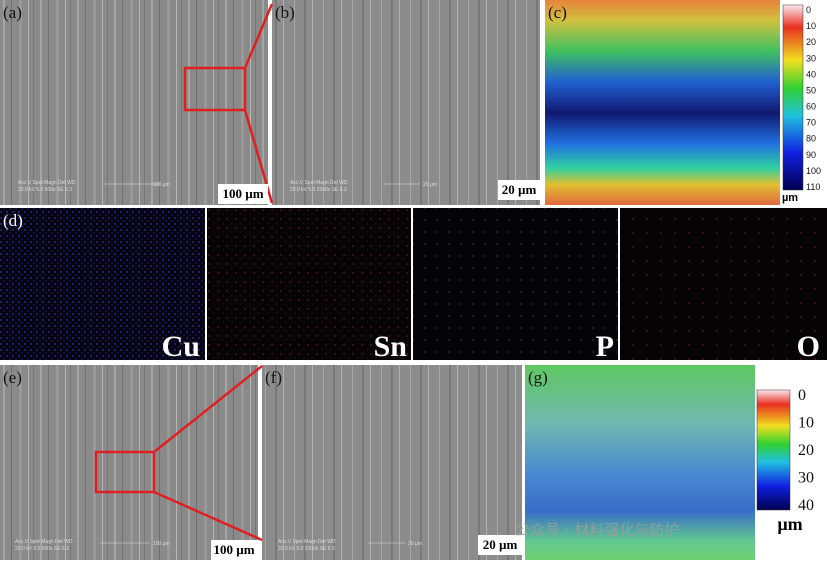  What do you see at coordinates (811, 155) in the screenshot?
I see `colorbar-tick: 90` at bounding box center [811, 155].